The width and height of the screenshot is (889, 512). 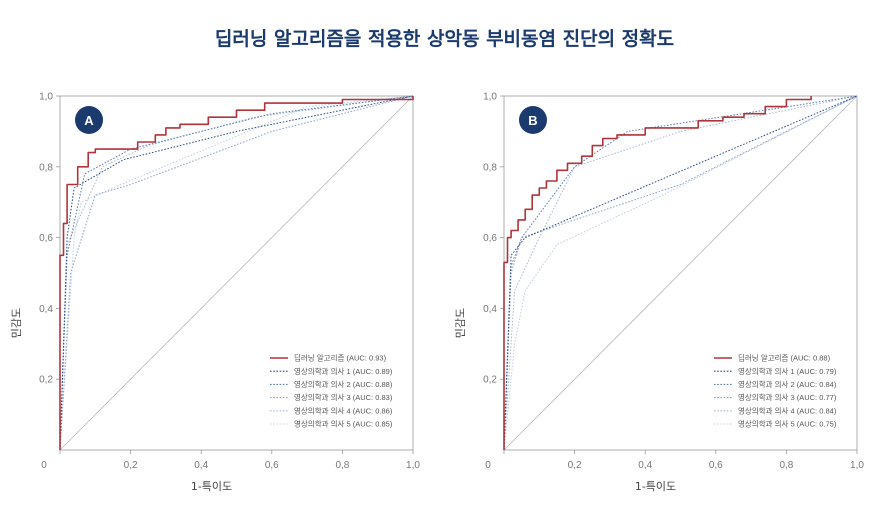 I want to click on legend-label: 영상의학과 의사 4 (AUC: 0.84), so click(x=787, y=410).